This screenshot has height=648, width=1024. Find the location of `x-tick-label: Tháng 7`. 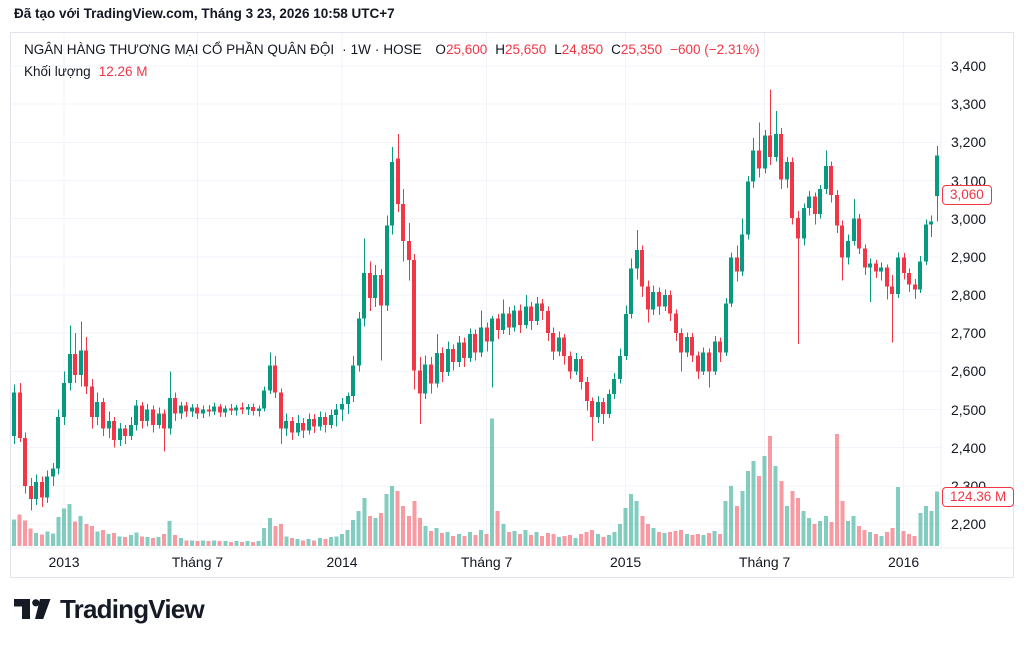

x-tick-label: Tháng 7 is located at coordinates (197, 562).